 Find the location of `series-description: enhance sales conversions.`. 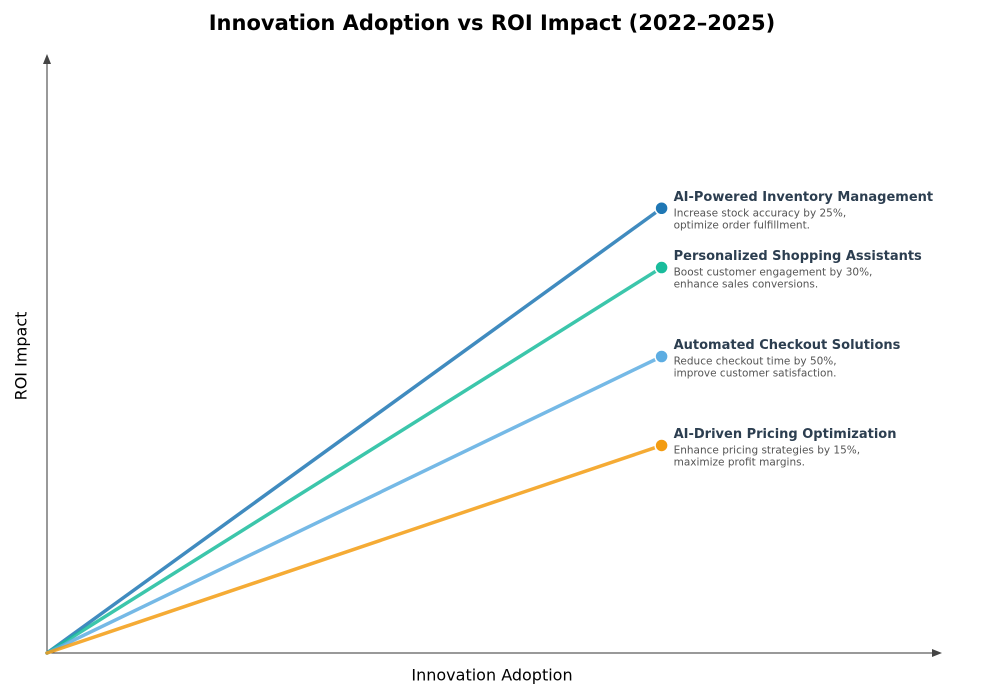

series-description: enhance sales conversions. is located at coordinates (746, 285).